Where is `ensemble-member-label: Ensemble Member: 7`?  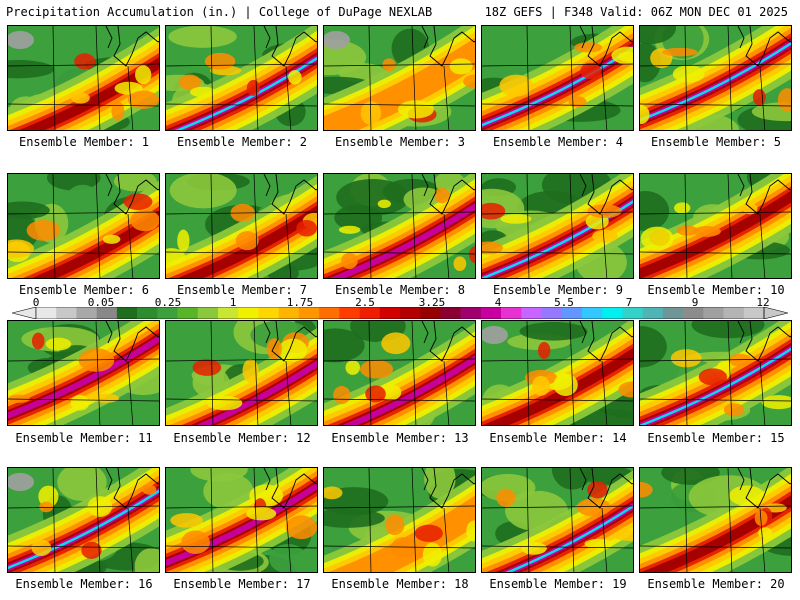 ensemble-member-label: Ensemble Member: 7 is located at coordinates (242, 290).